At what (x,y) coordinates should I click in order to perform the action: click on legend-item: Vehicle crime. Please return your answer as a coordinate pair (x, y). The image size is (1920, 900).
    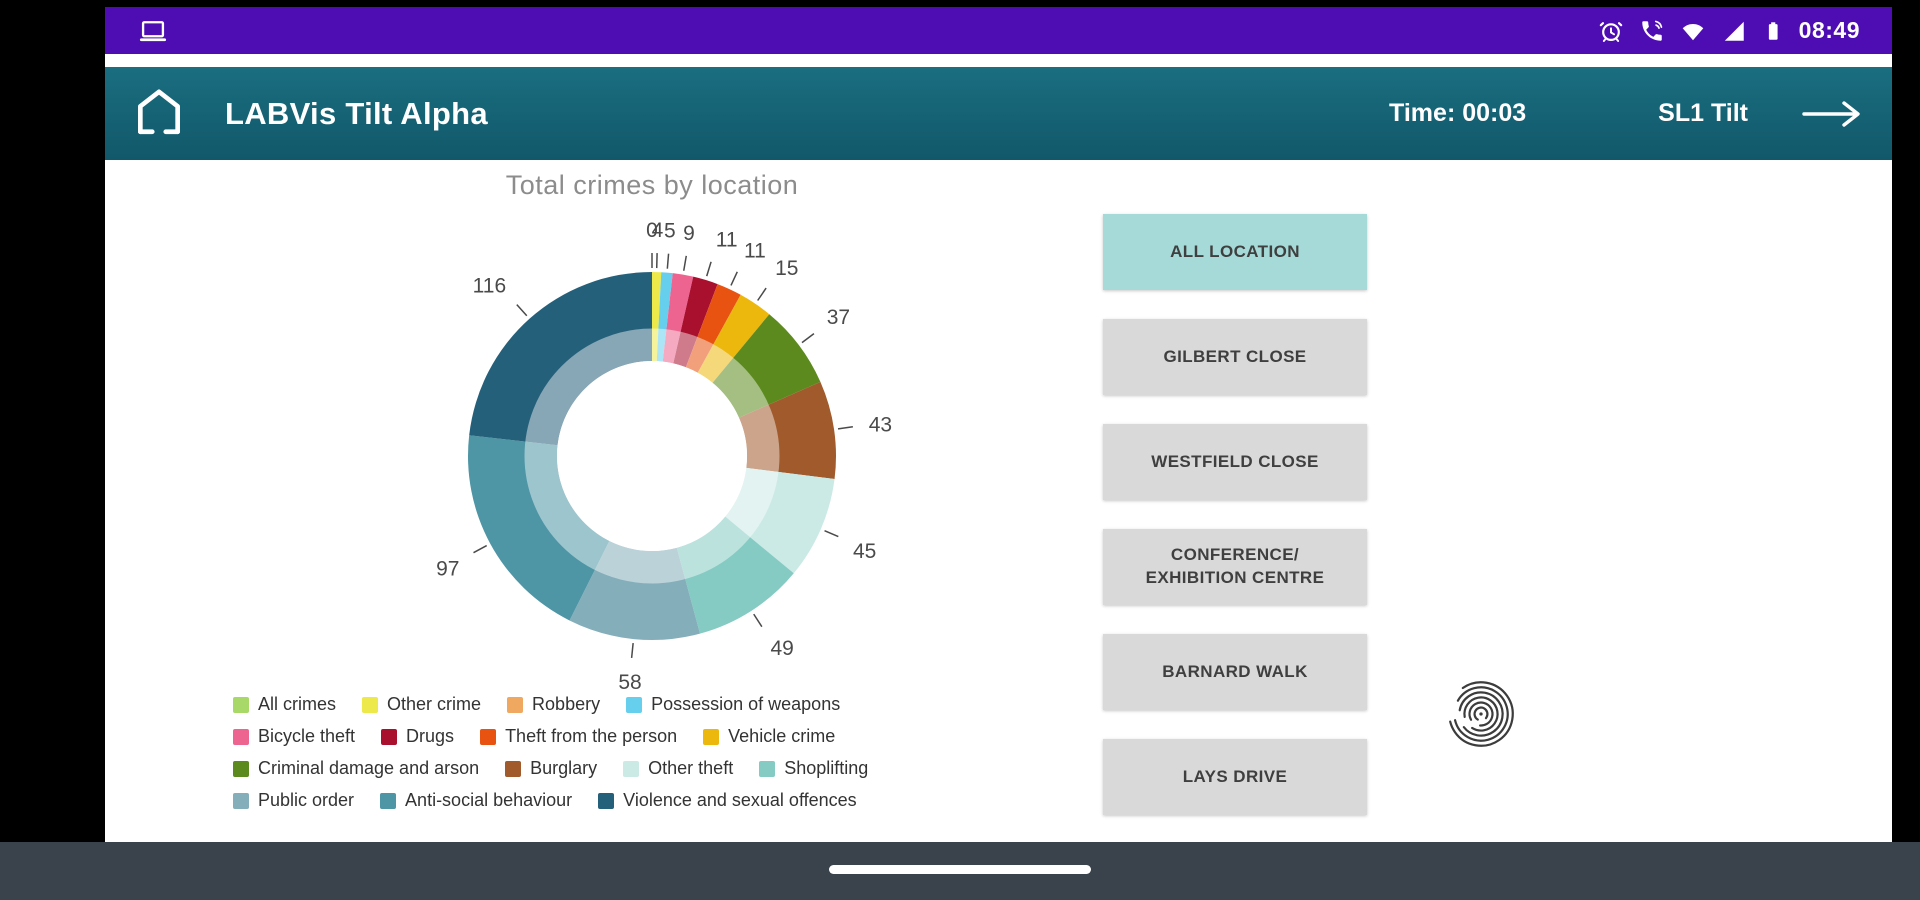
    Looking at the image, I should click on (769, 736).